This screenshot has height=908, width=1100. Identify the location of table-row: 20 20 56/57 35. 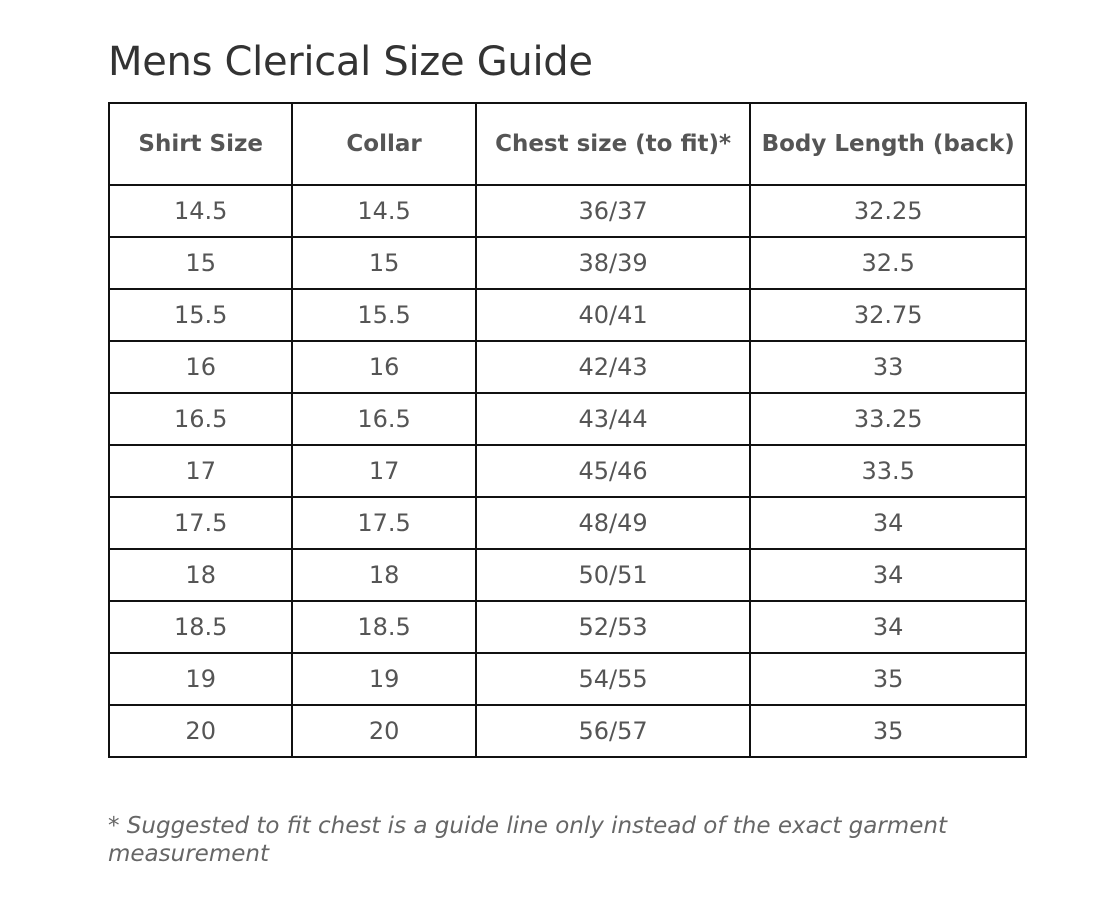
(567, 731).